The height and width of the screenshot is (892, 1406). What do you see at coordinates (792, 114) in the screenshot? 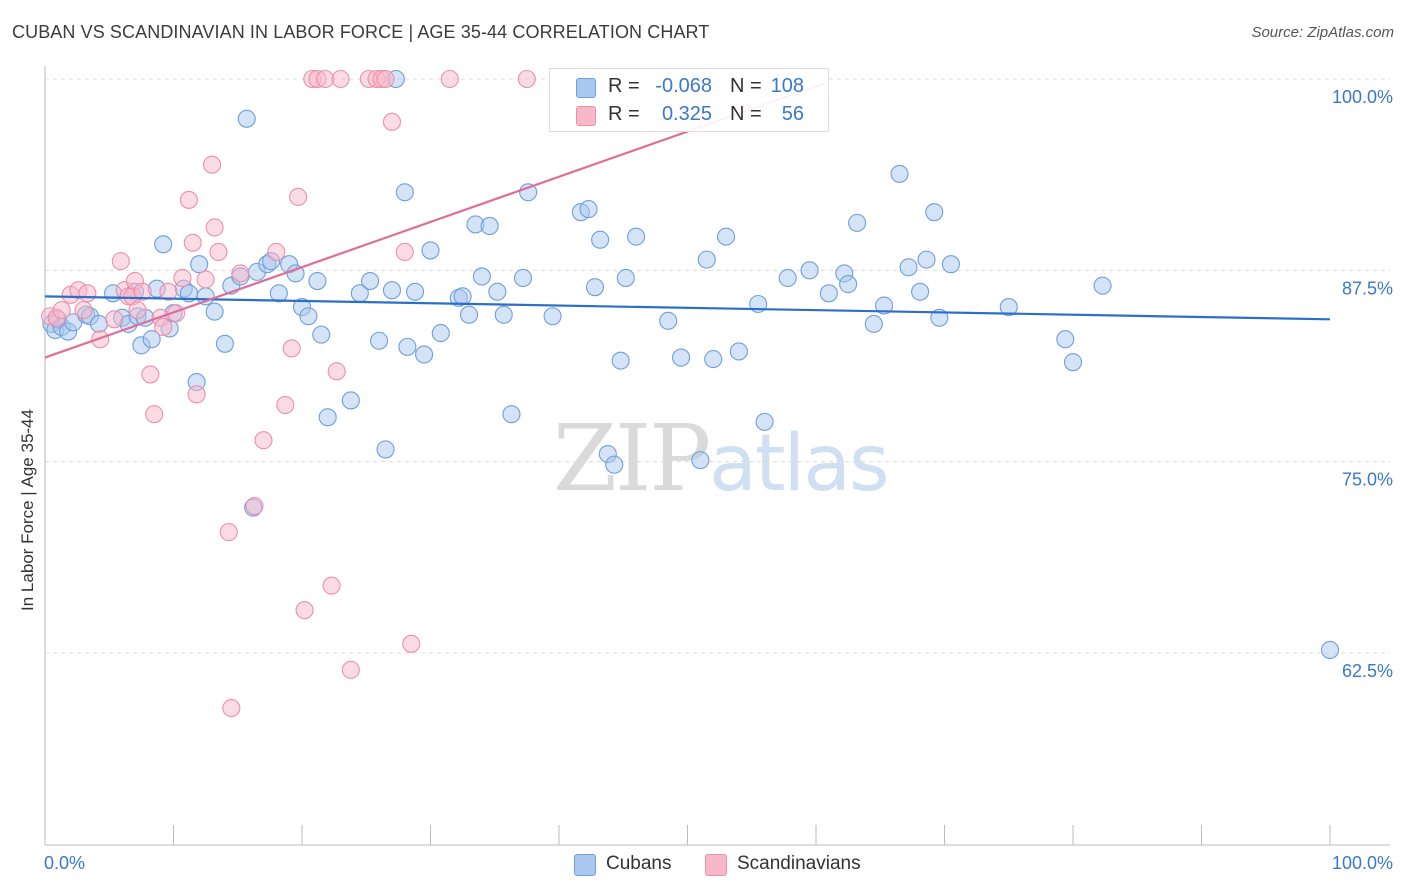
I see `legend-n-value: 56` at bounding box center [792, 114].